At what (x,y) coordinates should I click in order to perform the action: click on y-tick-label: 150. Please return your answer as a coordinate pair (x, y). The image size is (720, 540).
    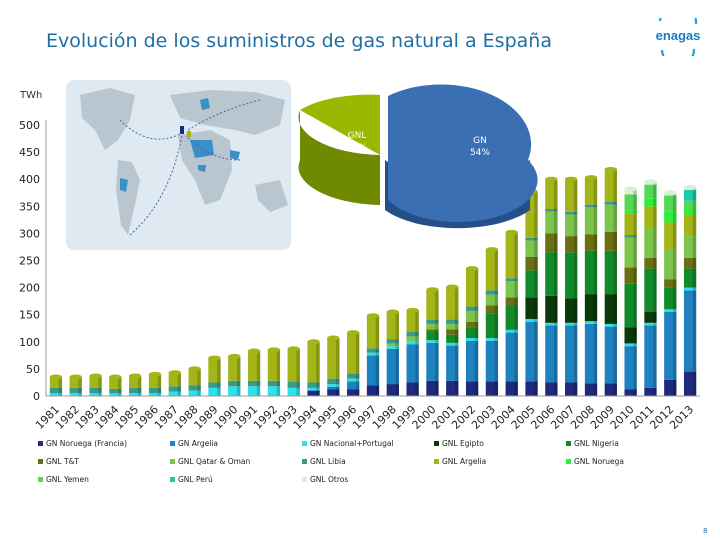
    Looking at the image, I should click on (29, 315).